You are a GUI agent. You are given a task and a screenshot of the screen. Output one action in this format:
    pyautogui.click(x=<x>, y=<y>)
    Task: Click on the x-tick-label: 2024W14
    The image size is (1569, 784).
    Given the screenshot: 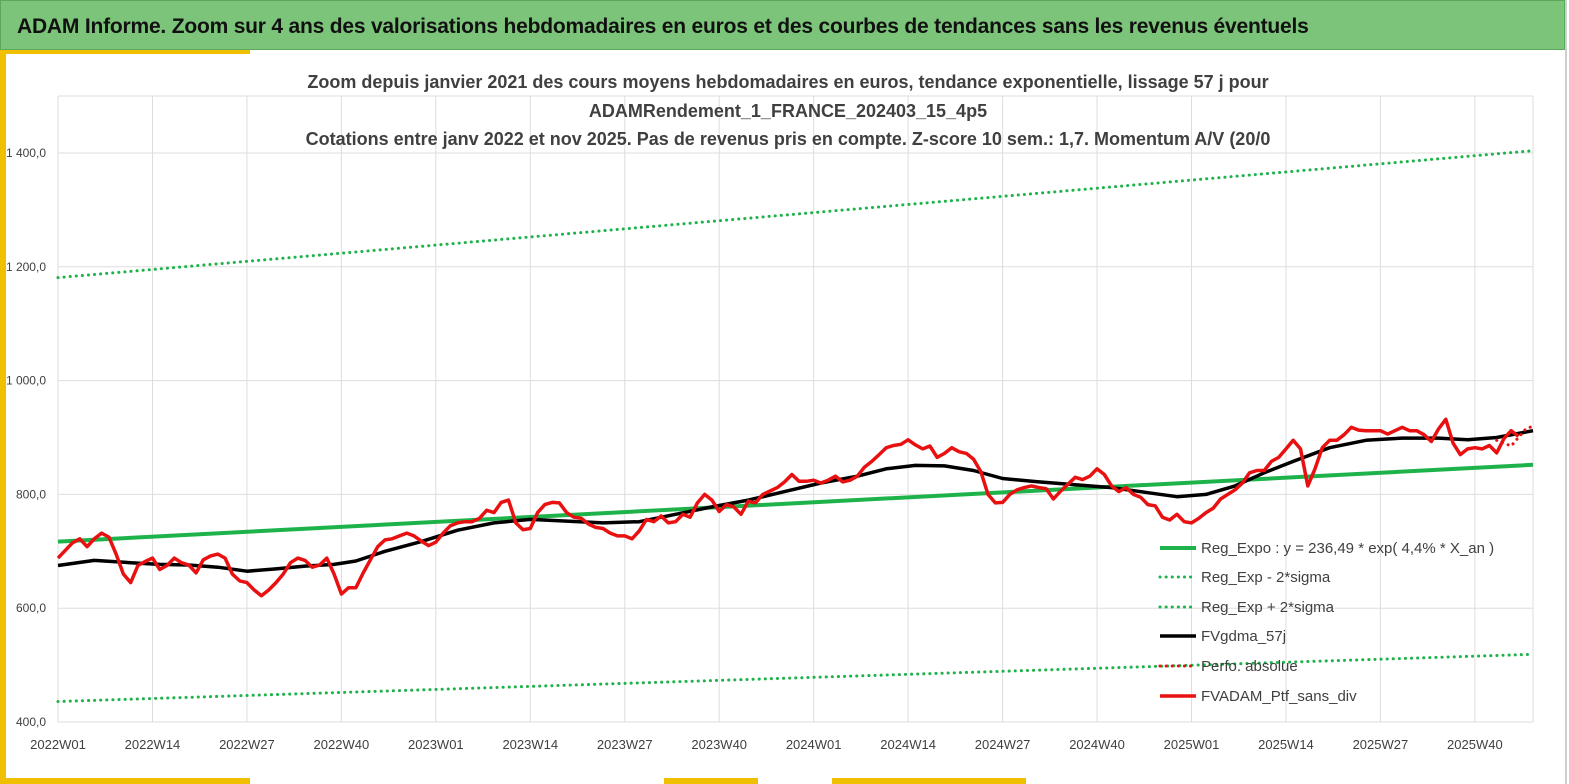 What is the action you would take?
    pyautogui.click(x=908, y=744)
    